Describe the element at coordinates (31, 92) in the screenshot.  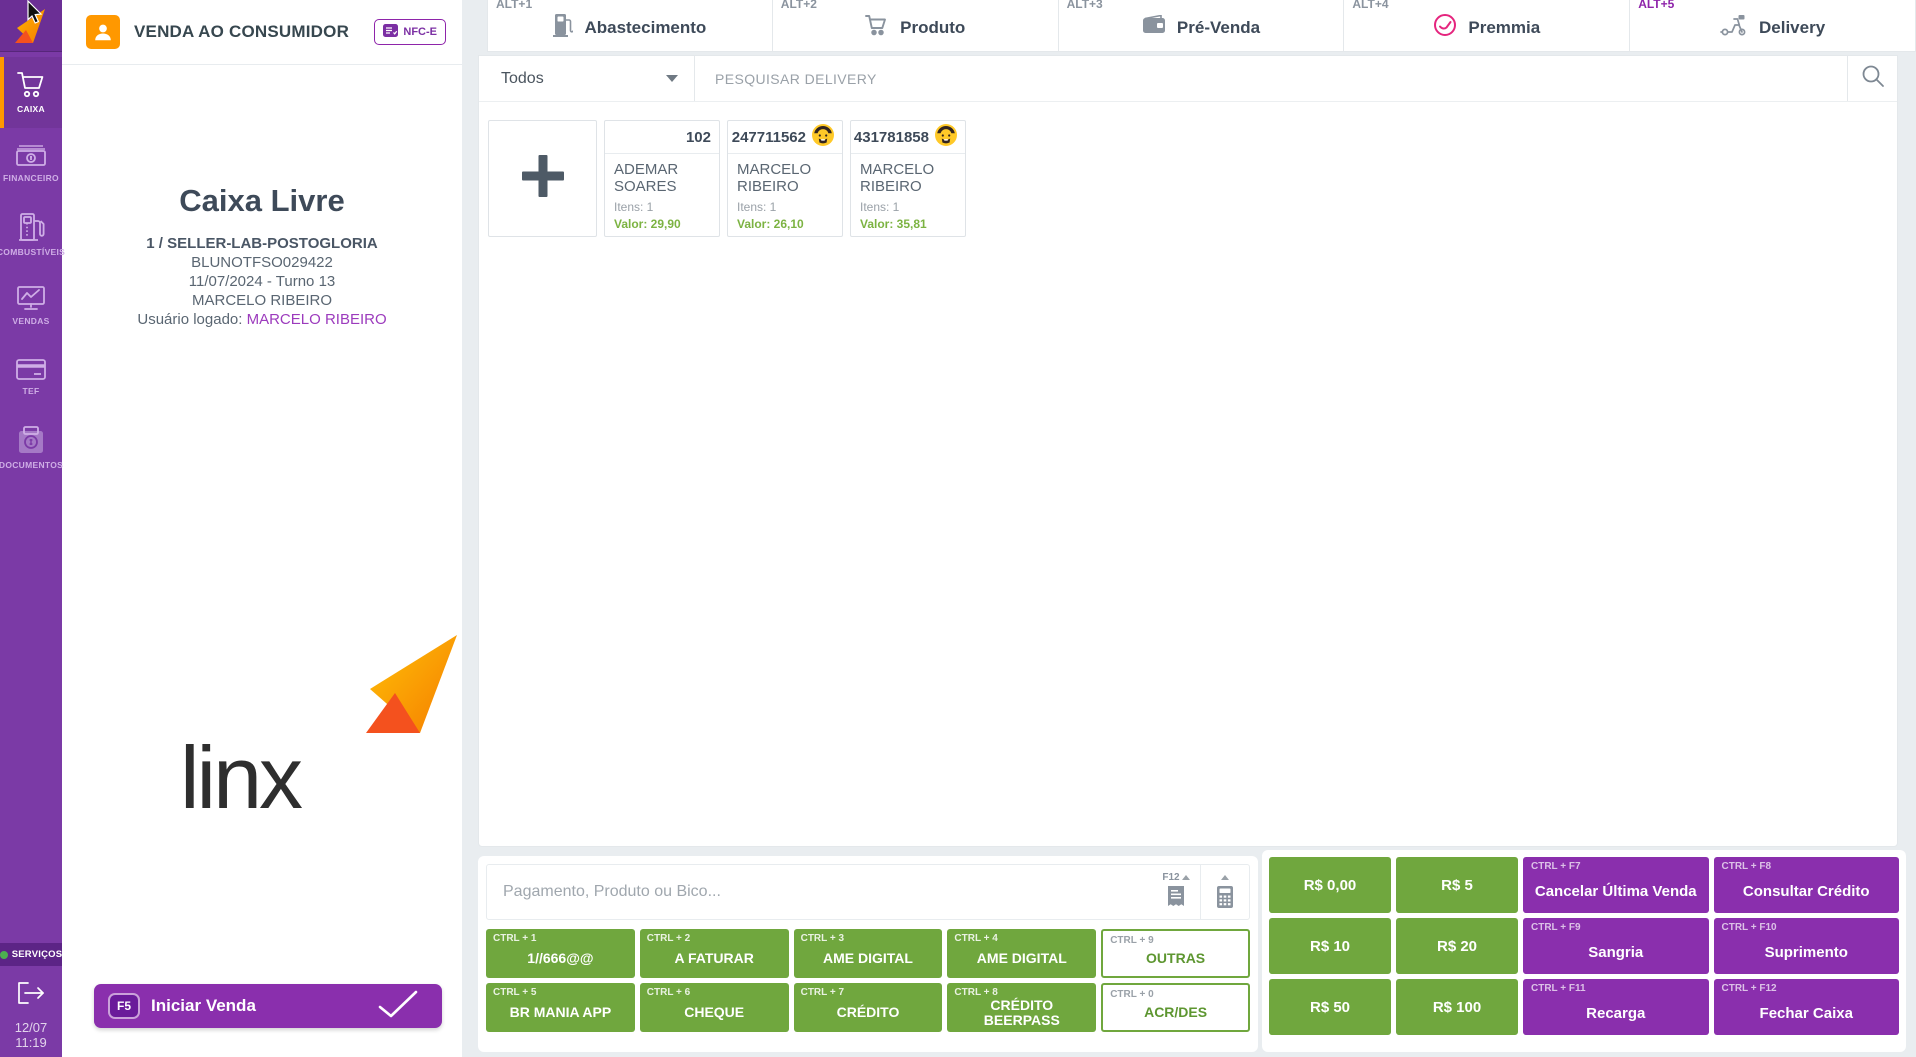
I see `sidebar-item-caixa: CAIXA` at that location.